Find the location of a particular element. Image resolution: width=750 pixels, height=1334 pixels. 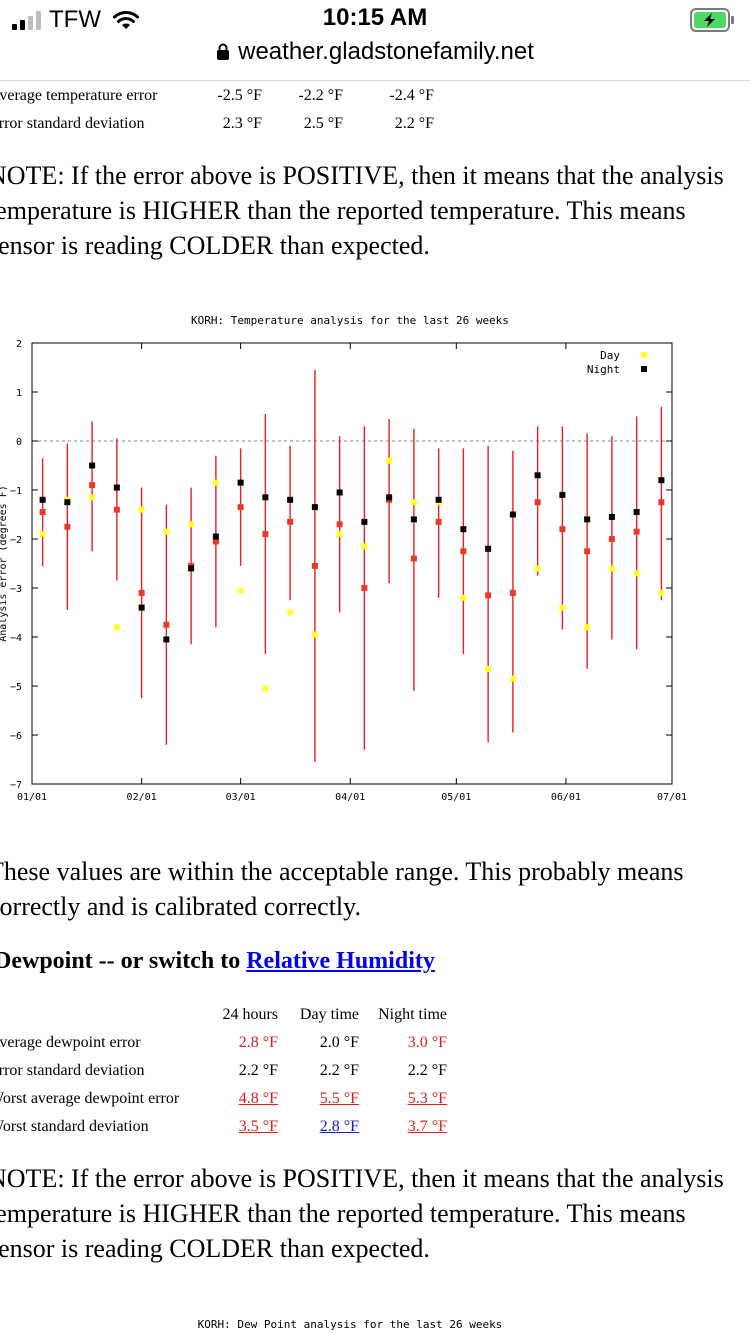

verdict-line: correctly and is calibrated correctly. is located at coordinates (180, 906).